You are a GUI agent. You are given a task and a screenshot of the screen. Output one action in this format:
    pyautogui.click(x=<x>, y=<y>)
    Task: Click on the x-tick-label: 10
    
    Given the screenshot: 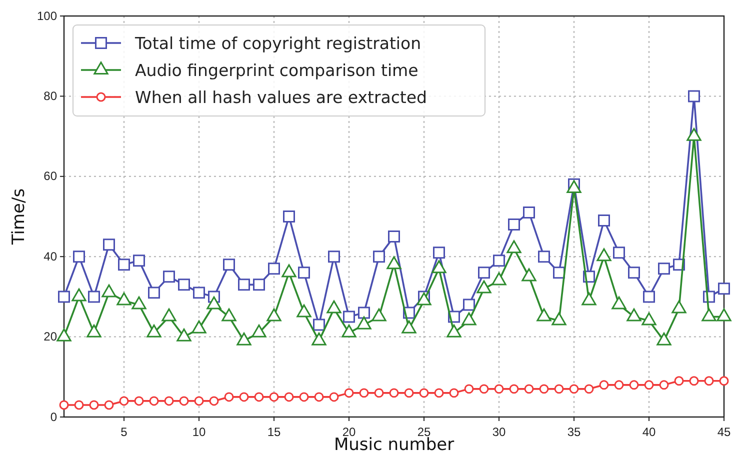 What is the action you would take?
    pyautogui.click(x=199, y=432)
    